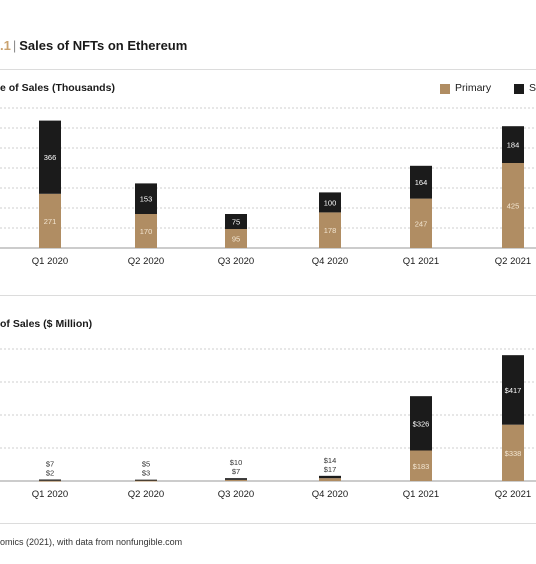  I want to click on data-label-secondary-q2-2020: $5, so click(146, 464).